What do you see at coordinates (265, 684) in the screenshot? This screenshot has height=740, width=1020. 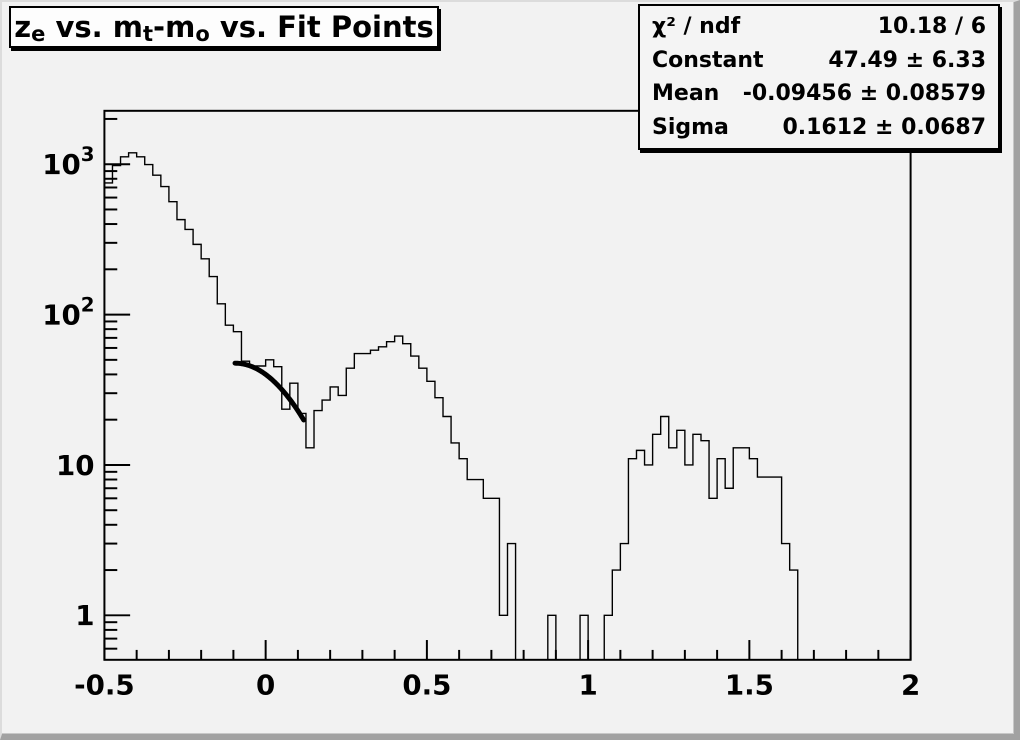 I see `x-axis-tick-label: 0` at bounding box center [265, 684].